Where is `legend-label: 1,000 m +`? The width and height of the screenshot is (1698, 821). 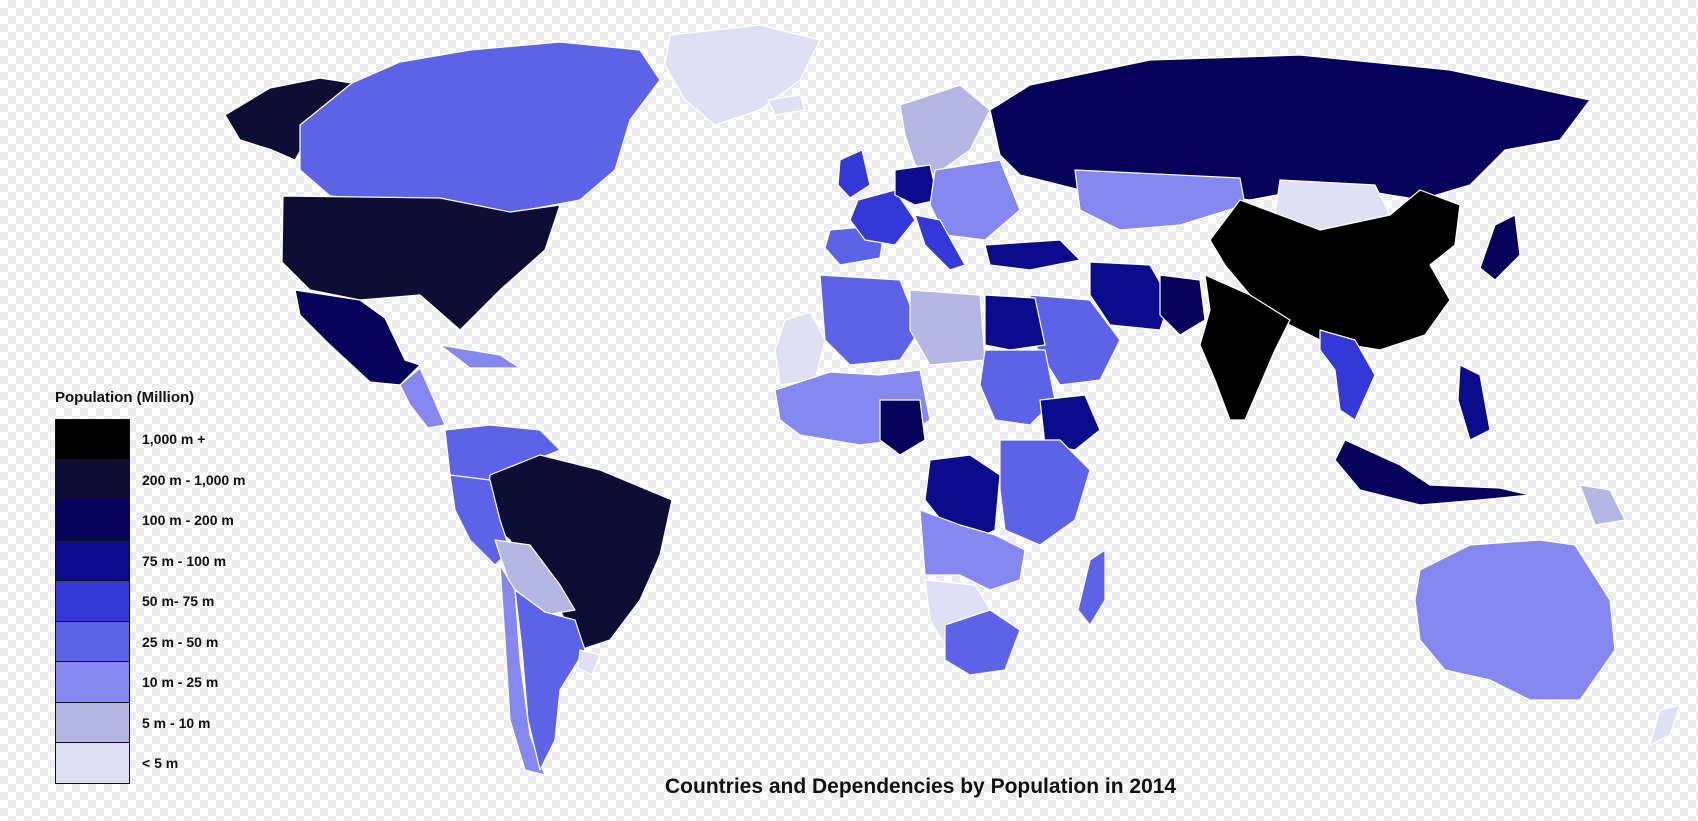 legend-label: 1,000 m + is located at coordinates (174, 439).